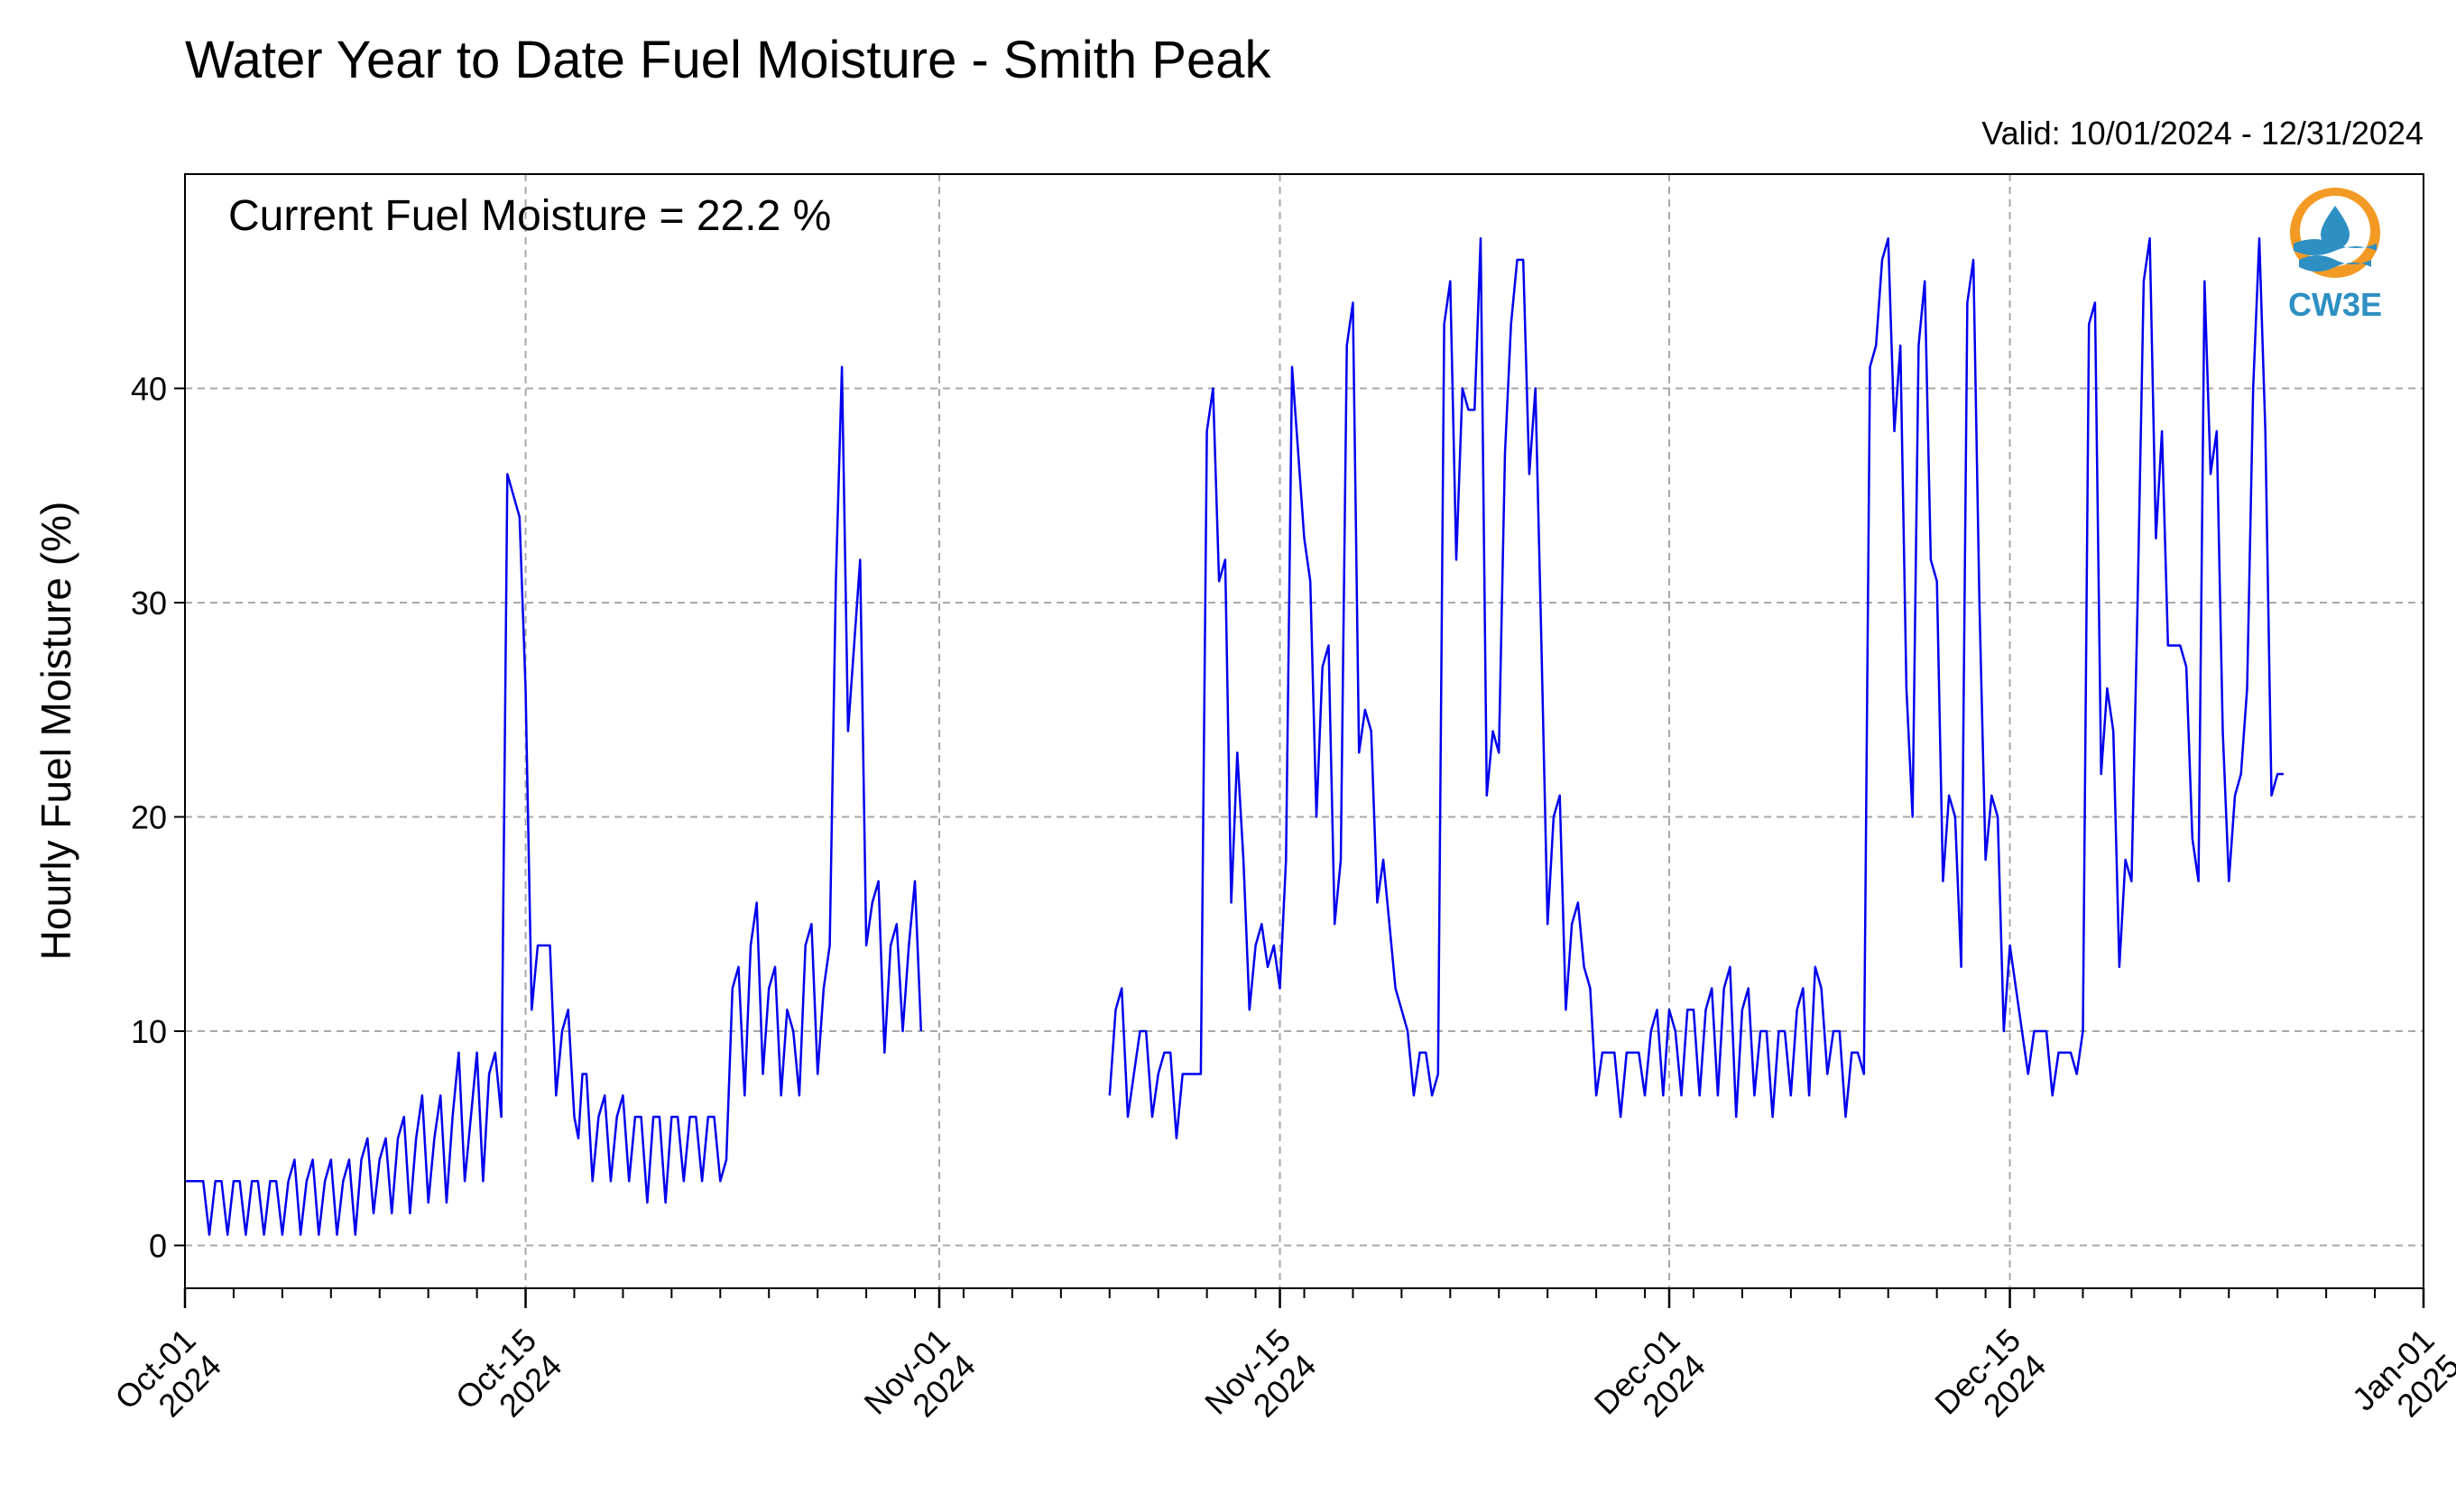 The width and height of the screenshot is (2456, 1512). Describe the element at coordinates (1650, 1384) in the screenshot. I see `x-tick-label: Dec-012024` at that location.